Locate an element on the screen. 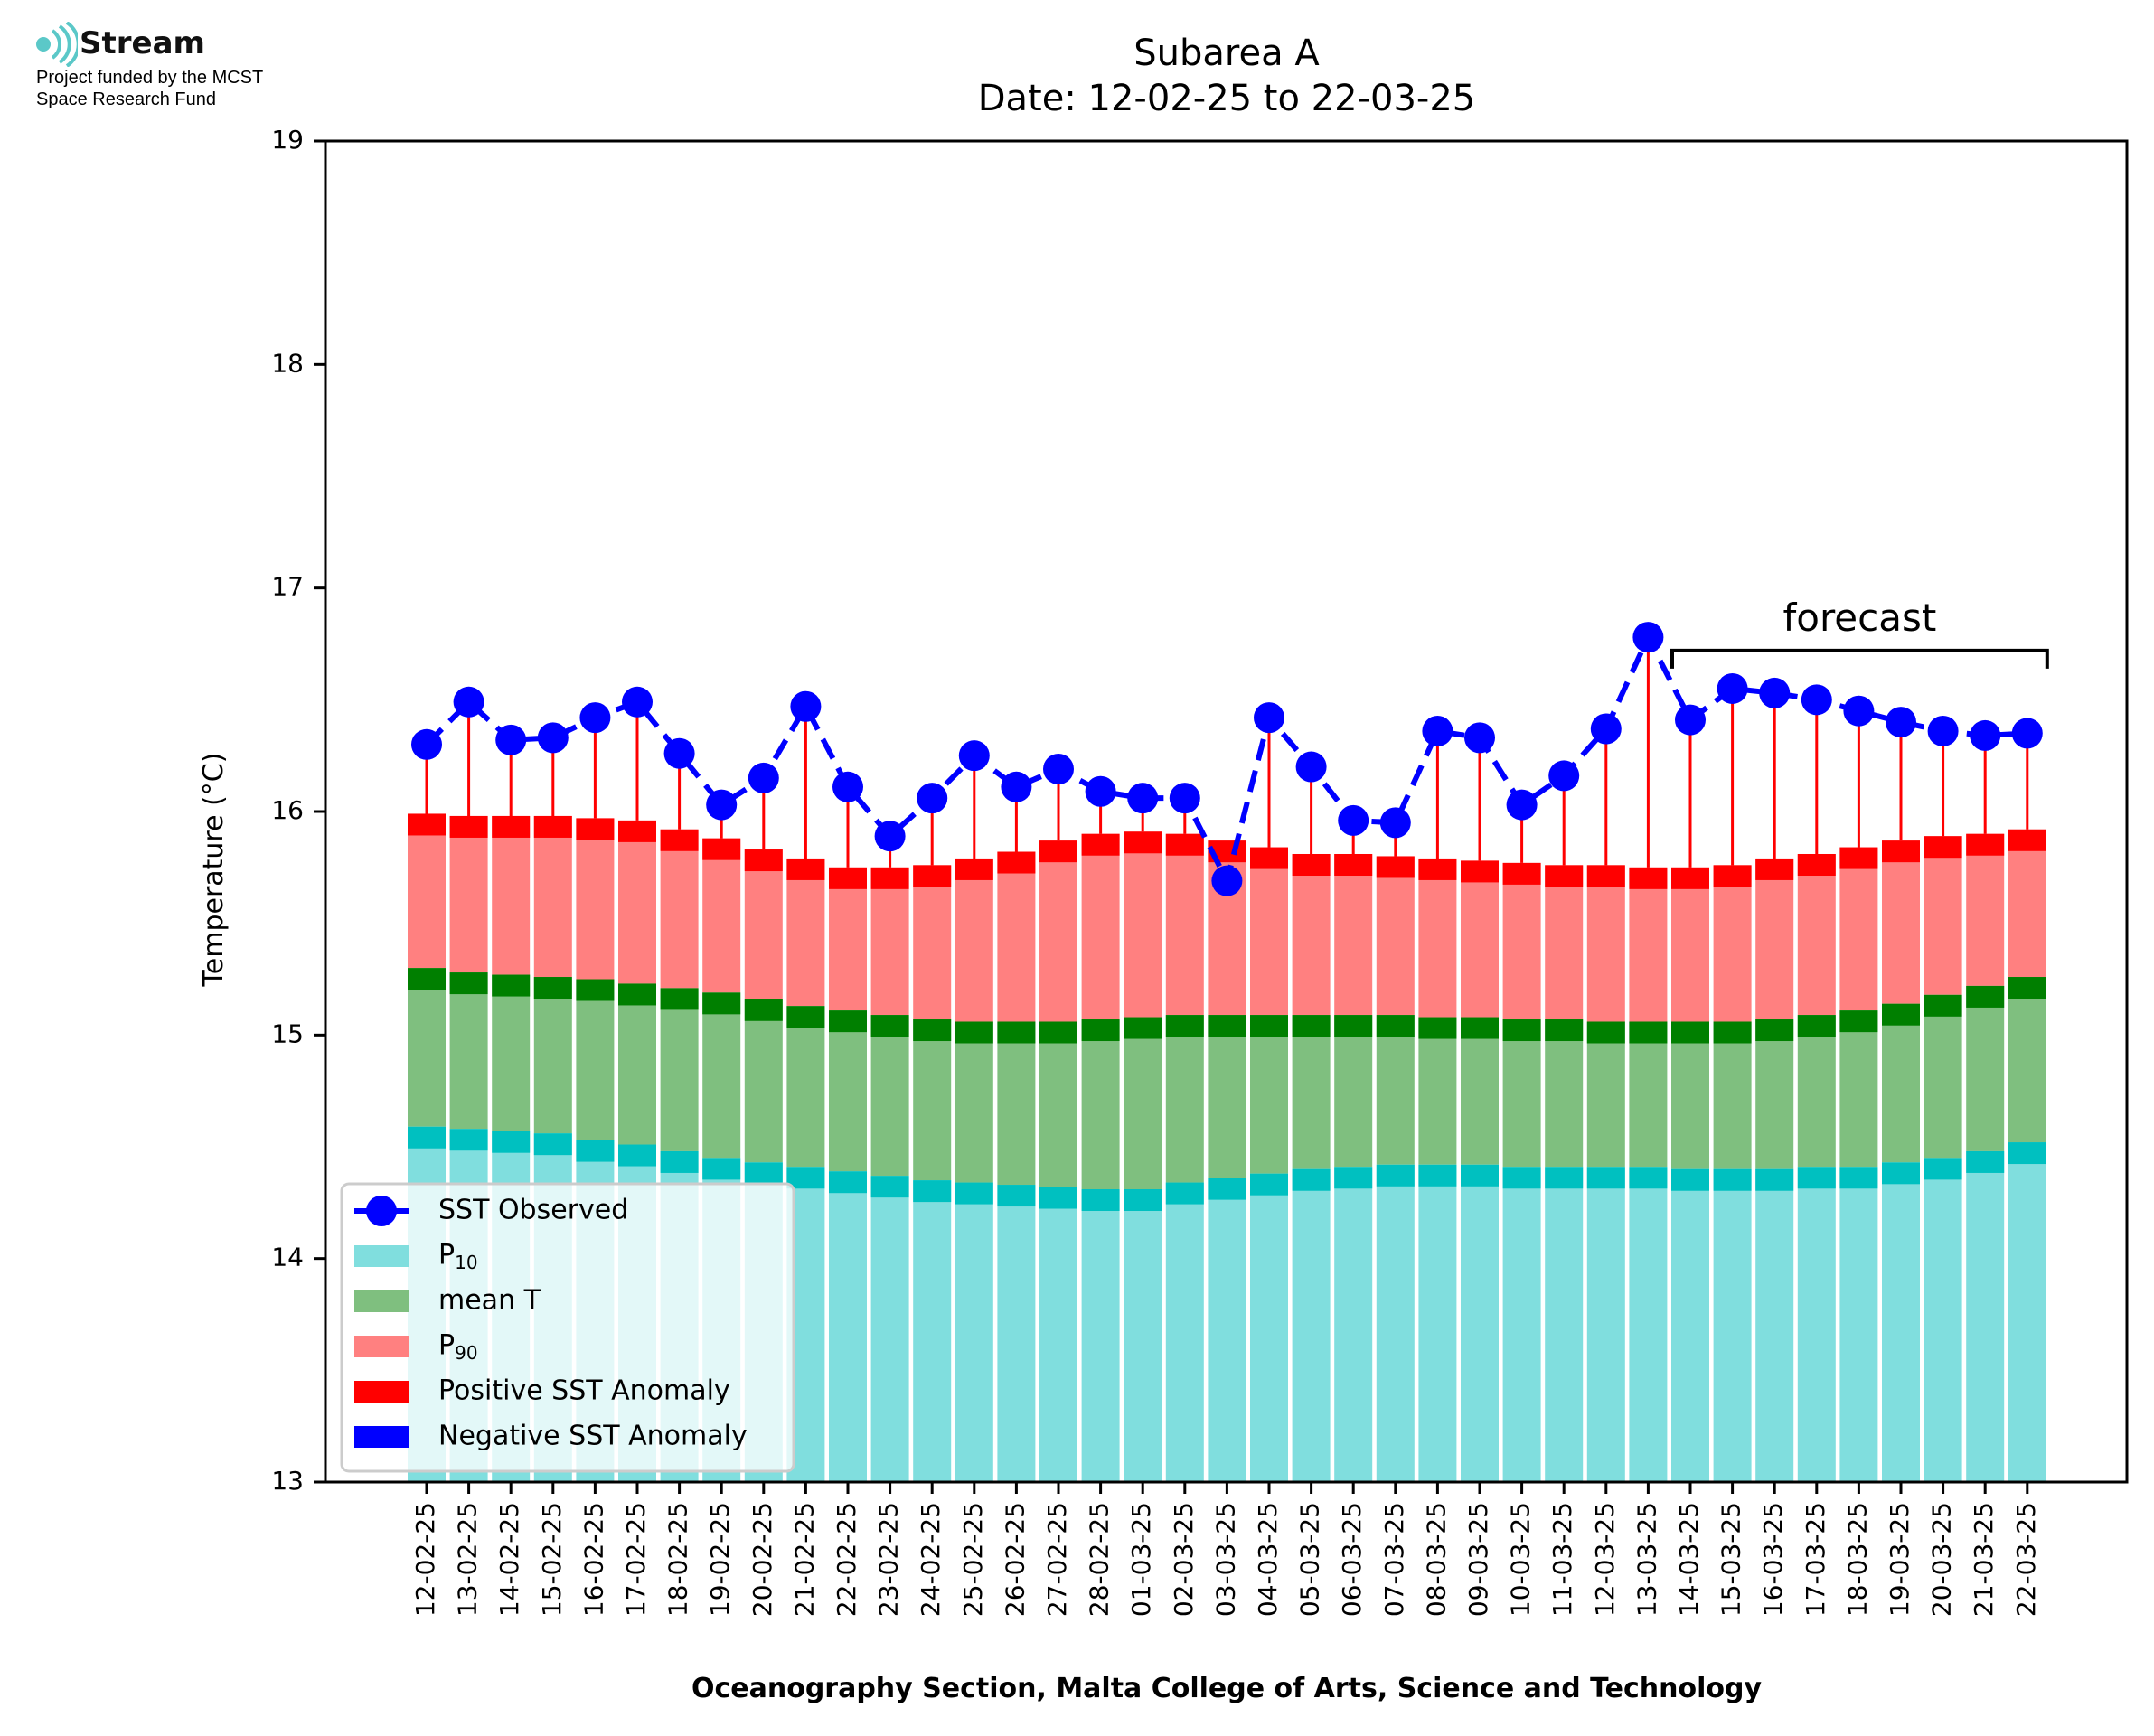 This screenshot has height=1736, width=2154. x-tick-label: 06-03-25 is located at coordinates (1352, 1560).